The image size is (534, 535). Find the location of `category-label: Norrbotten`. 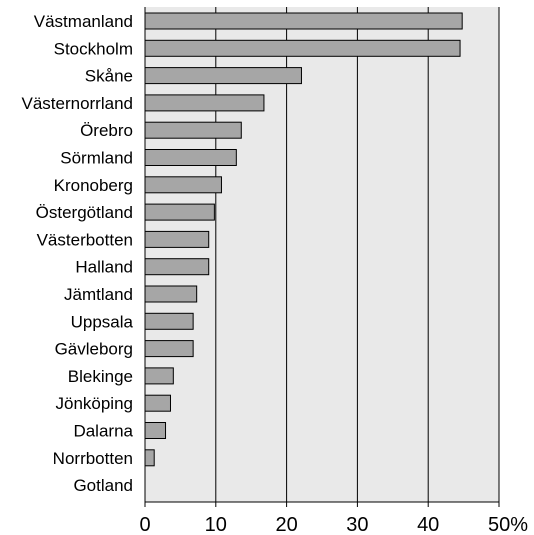

category-label: Norrbotten is located at coordinates (93, 458).